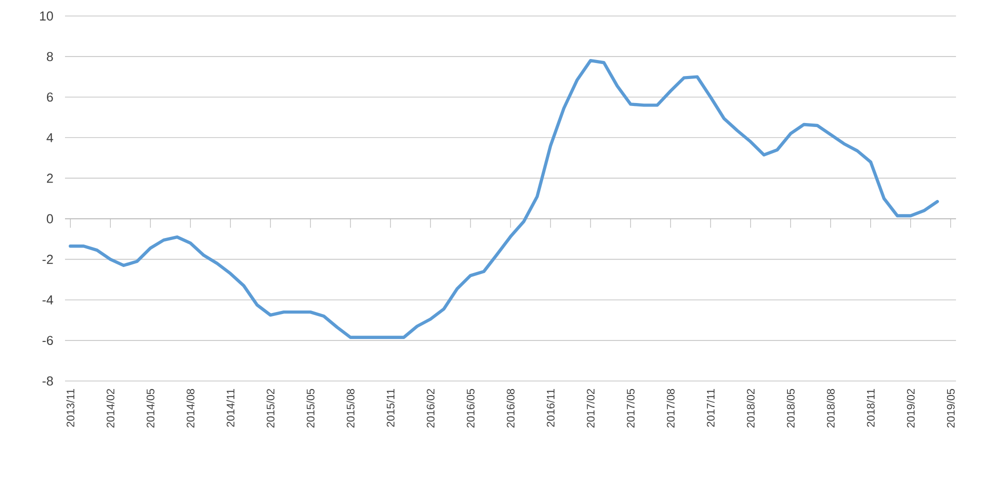 This screenshot has height=498, width=996. I want to click on x-tick-label: 2018/05, so click(790, 408).